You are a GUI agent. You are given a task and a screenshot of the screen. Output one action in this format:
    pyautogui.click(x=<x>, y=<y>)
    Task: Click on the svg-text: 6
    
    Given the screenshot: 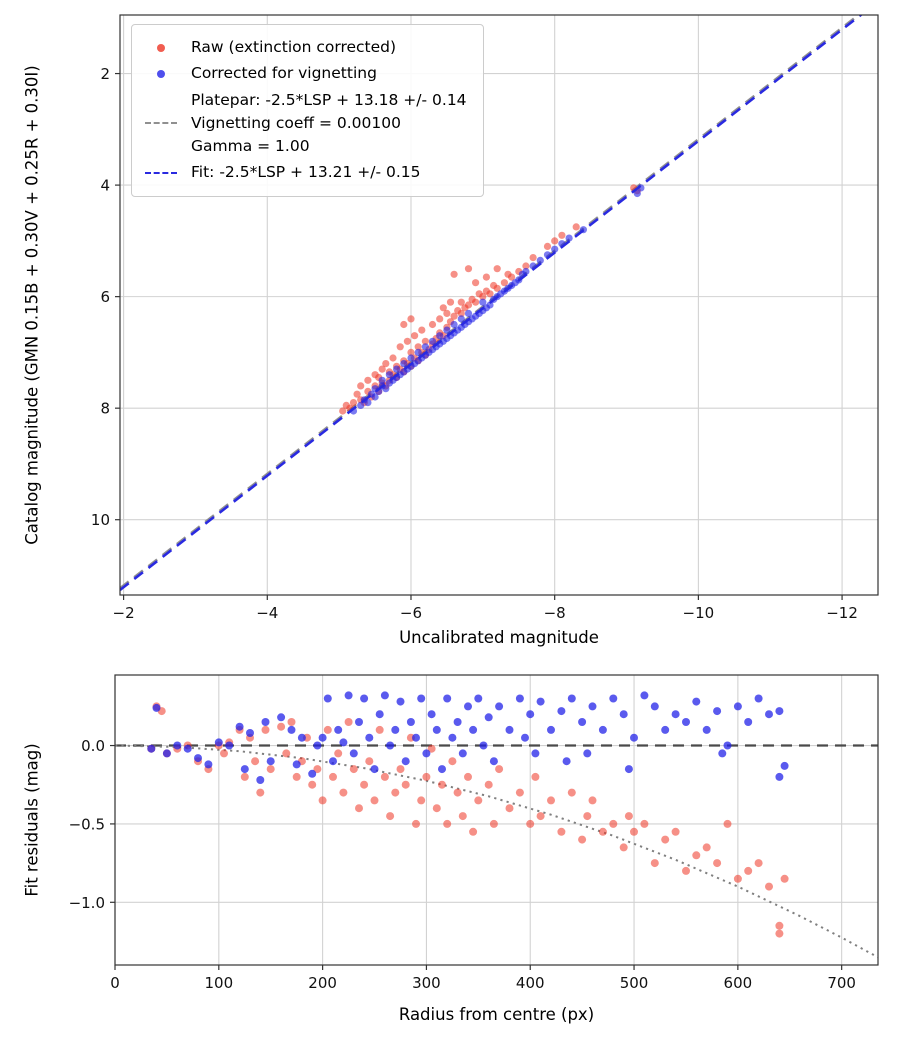 What is the action you would take?
    pyautogui.click(x=105, y=297)
    